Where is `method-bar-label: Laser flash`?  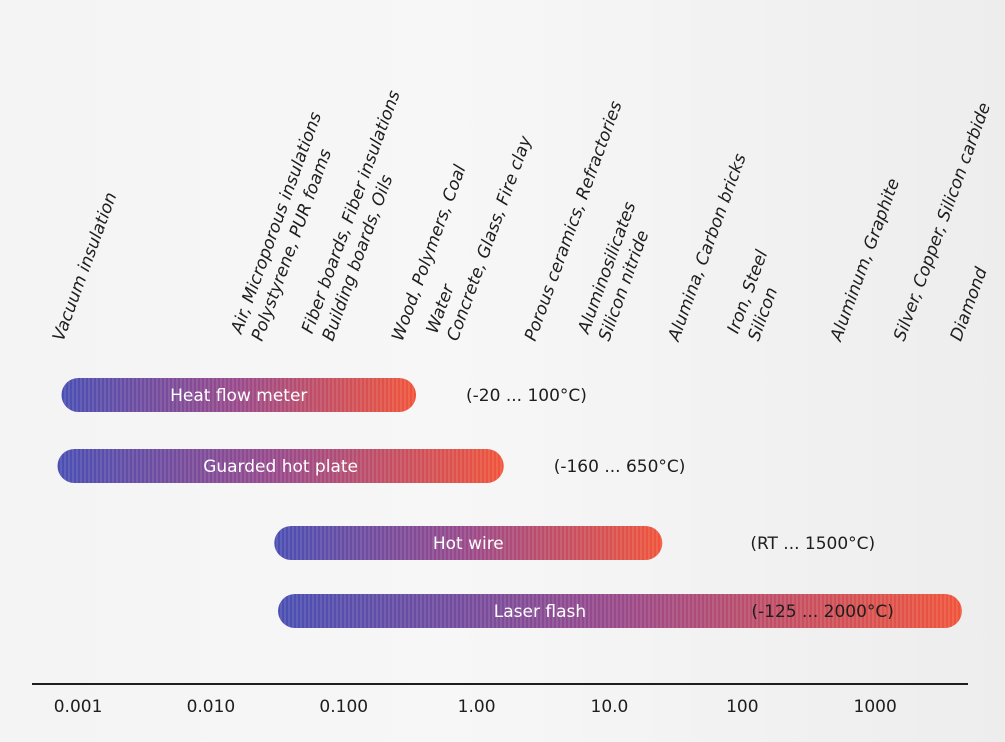 method-bar-label: Laser flash is located at coordinates (540, 612).